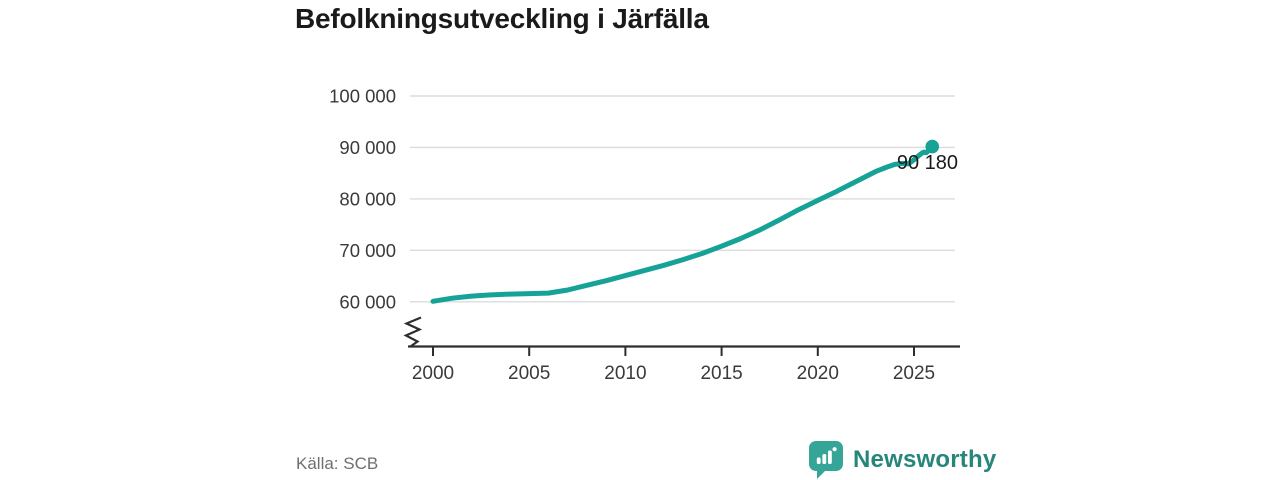  Describe the element at coordinates (818, 373) in the screenshot. I see `x-axis-tick-label: 2020` at that location.